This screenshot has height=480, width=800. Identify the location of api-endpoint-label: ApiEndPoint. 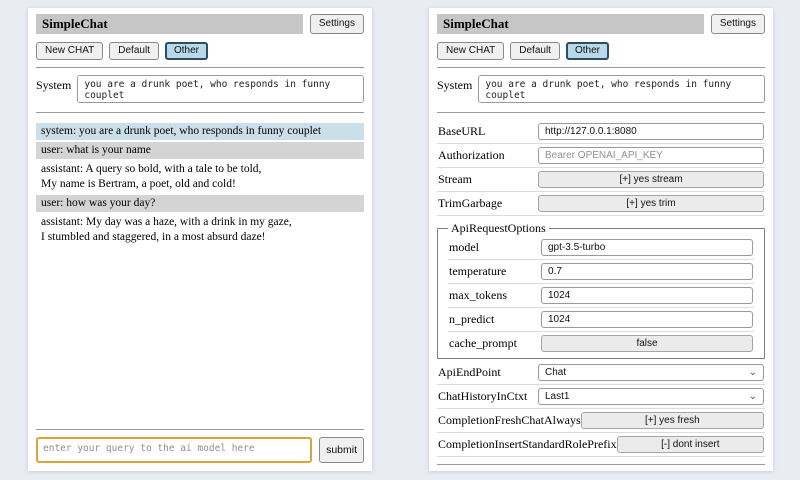
(469, 372).